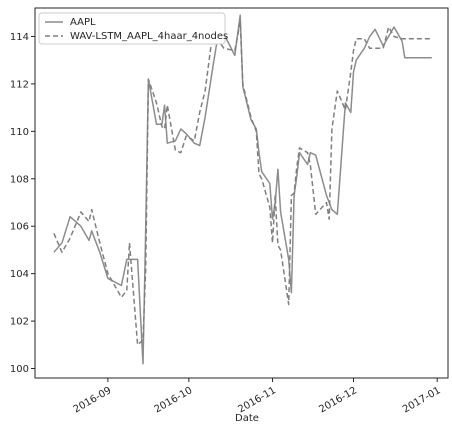  Describe the element at coordinates (19, 369) in the screenshot. I see `y-tick-label: 100` at that location.